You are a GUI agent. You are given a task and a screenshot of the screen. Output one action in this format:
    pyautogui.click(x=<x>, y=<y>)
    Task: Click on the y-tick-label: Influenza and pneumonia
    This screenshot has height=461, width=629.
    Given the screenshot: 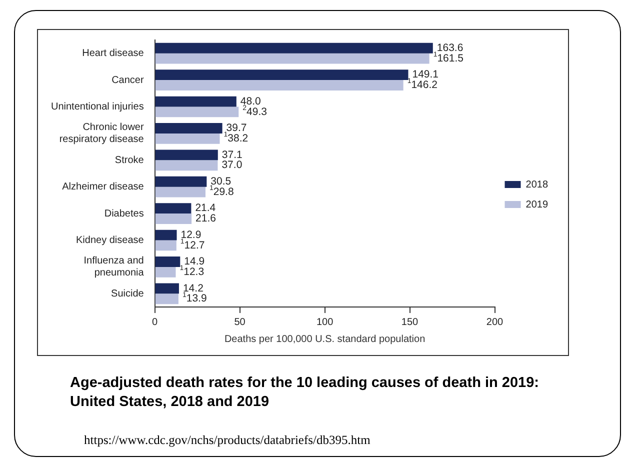 What is the action you would take?
    pyautogui.click(x=114, y=267)
    